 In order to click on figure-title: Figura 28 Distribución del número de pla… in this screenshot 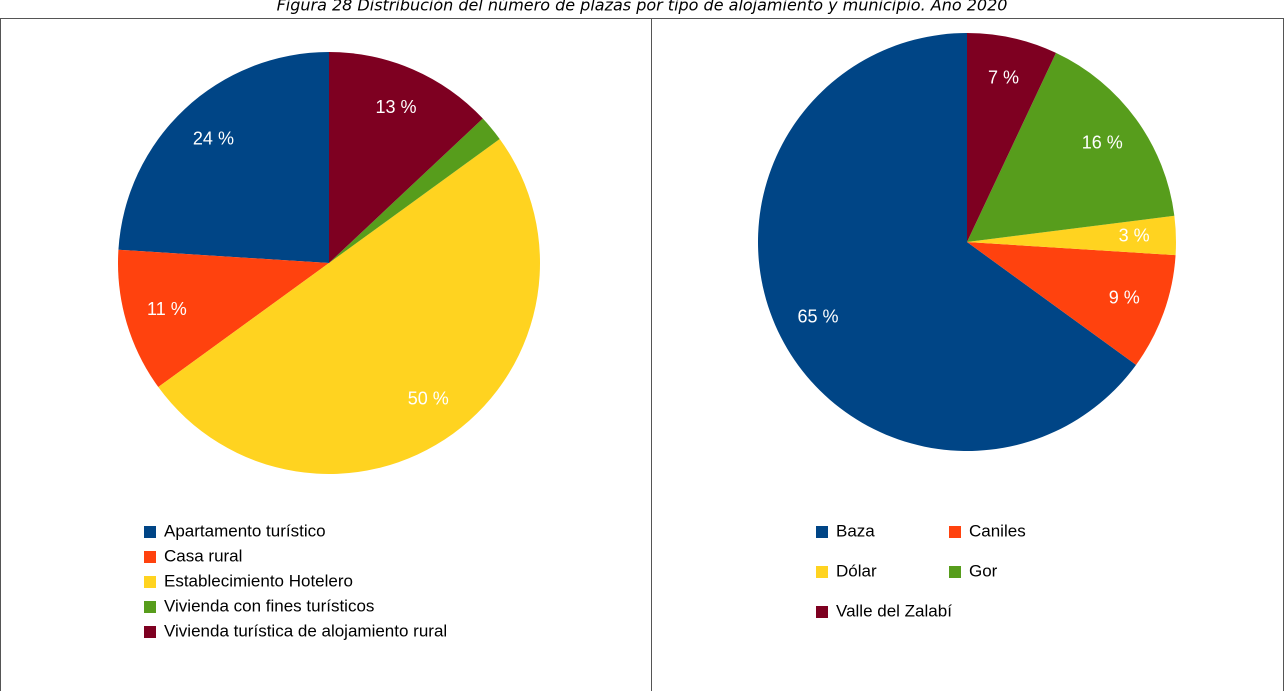, I will do `click(642, 7)`.